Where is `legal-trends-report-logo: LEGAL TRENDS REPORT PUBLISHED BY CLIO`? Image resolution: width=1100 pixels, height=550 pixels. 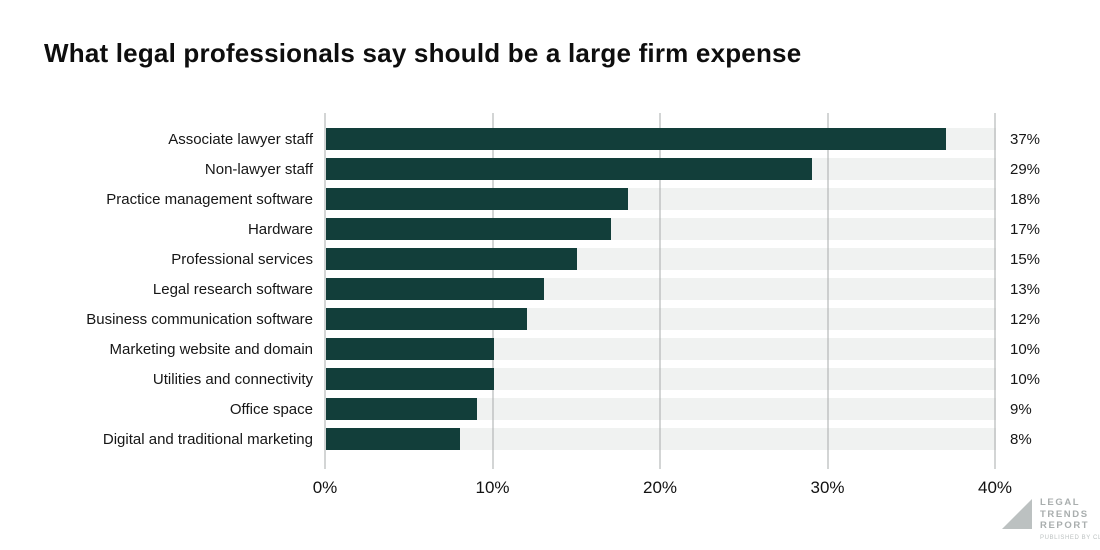 legal-trends-report-logo: LEGAL TRENDS REPORT PUBLISHED BY CLIO is located at coordinates (1051, 519).